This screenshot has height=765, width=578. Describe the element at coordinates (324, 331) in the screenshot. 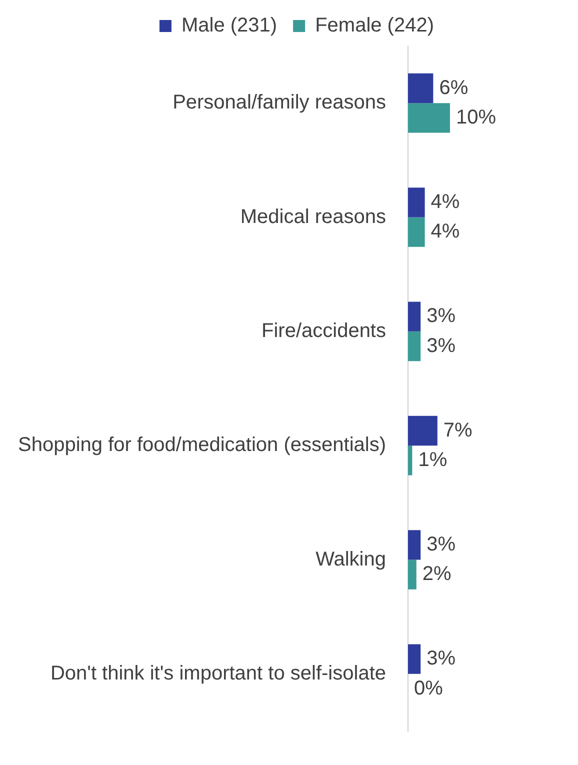

I see `y-tick-label: Fire/accidents` at that location.